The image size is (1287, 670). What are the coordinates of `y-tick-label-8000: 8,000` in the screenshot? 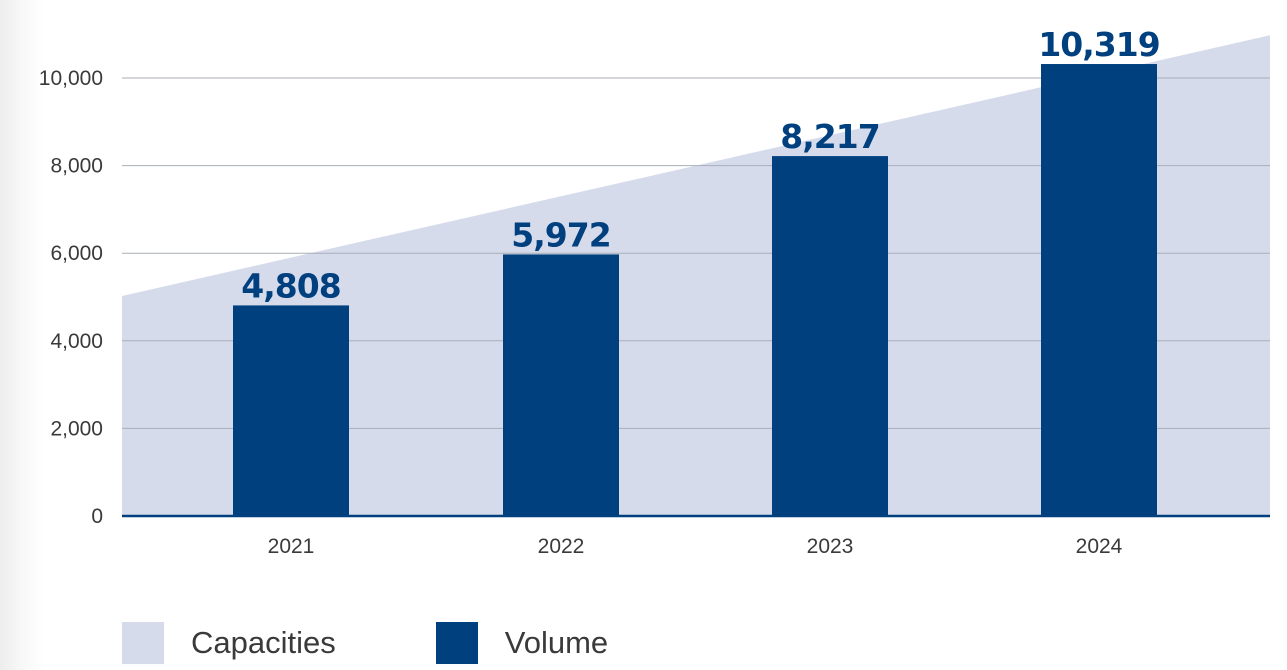 It's located at (76, 166).